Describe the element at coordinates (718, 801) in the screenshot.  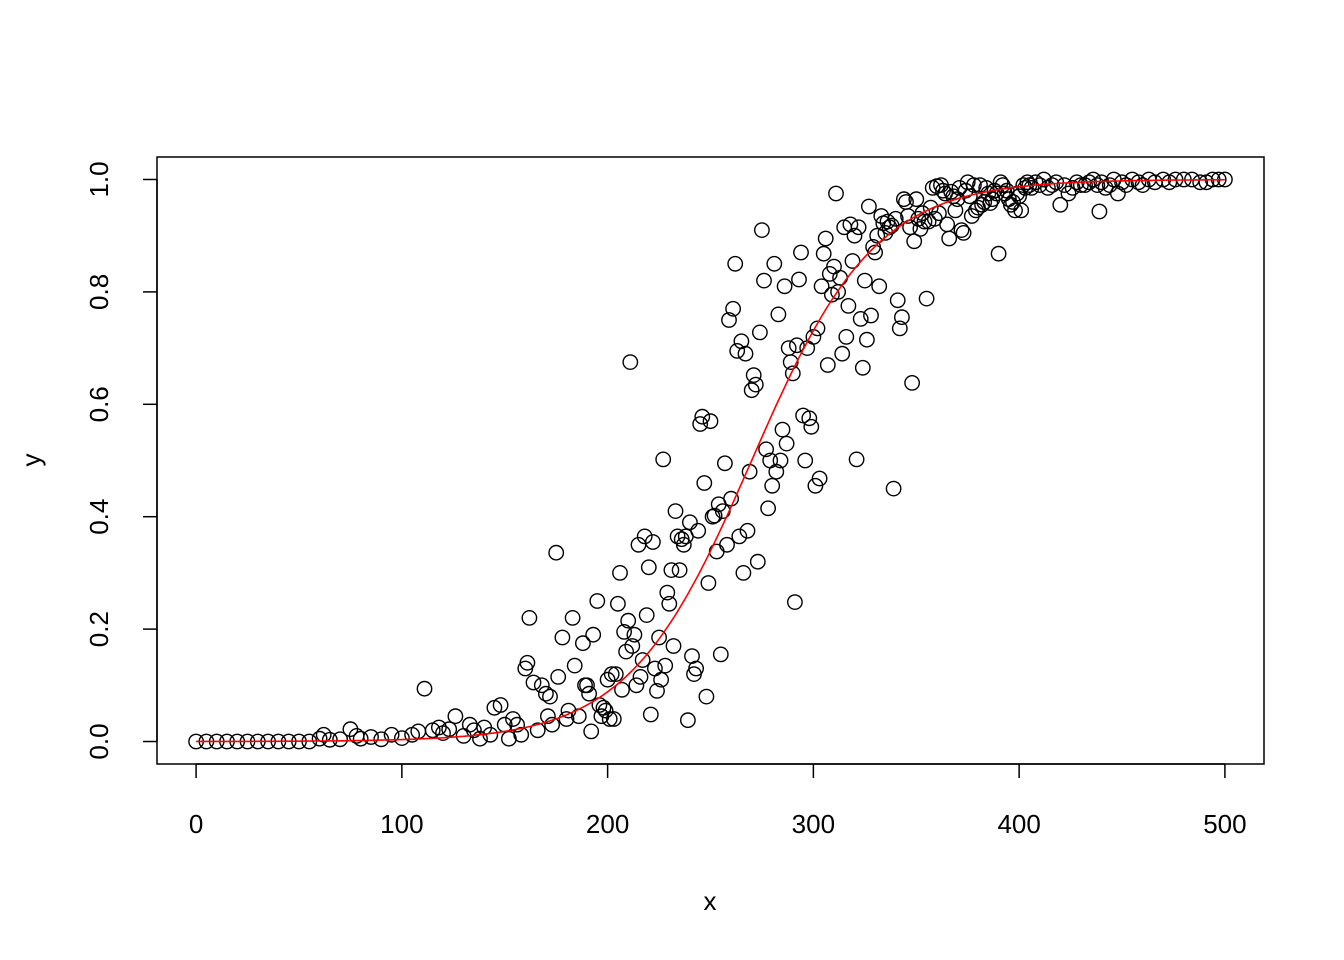
I see `x-axis: 0 100 200 300 400 500` at that location.